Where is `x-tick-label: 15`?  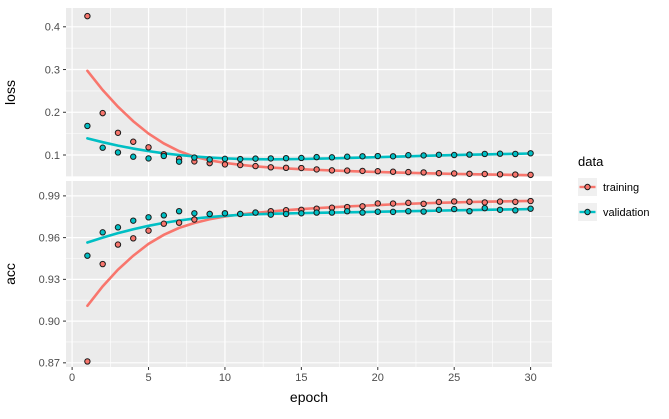
x-tick-label: 15 is located at coordinates (301, 378).